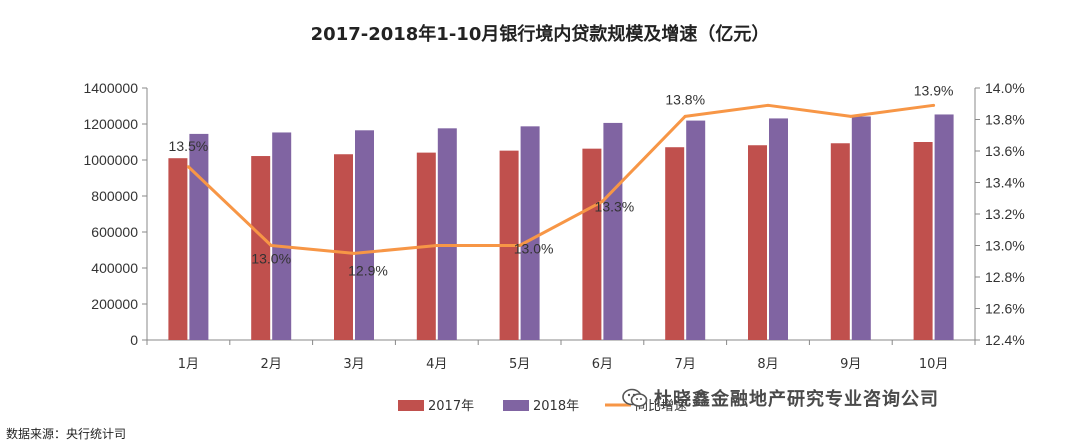 This screenshot has height=448, width=1080. I want to click on y-left-tick-label: 200000, so click(114, 304).